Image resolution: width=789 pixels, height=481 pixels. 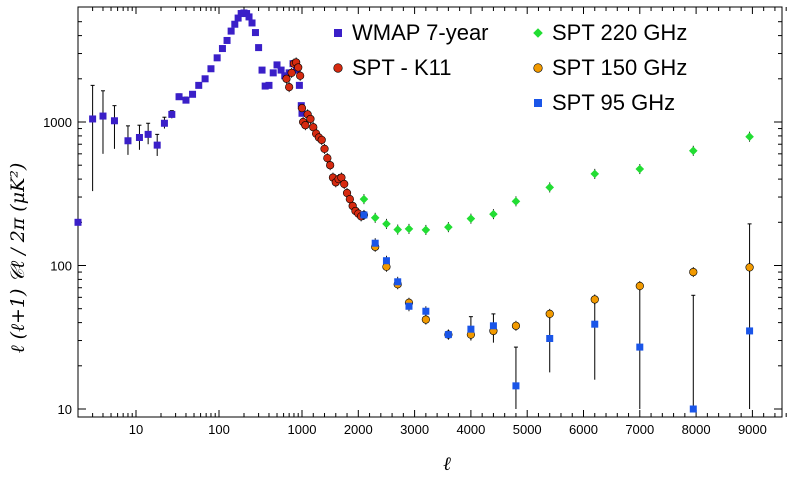 I want to click on legend-label-wmap-7-year: WMAP 7-year, so click(x=420, y=32).